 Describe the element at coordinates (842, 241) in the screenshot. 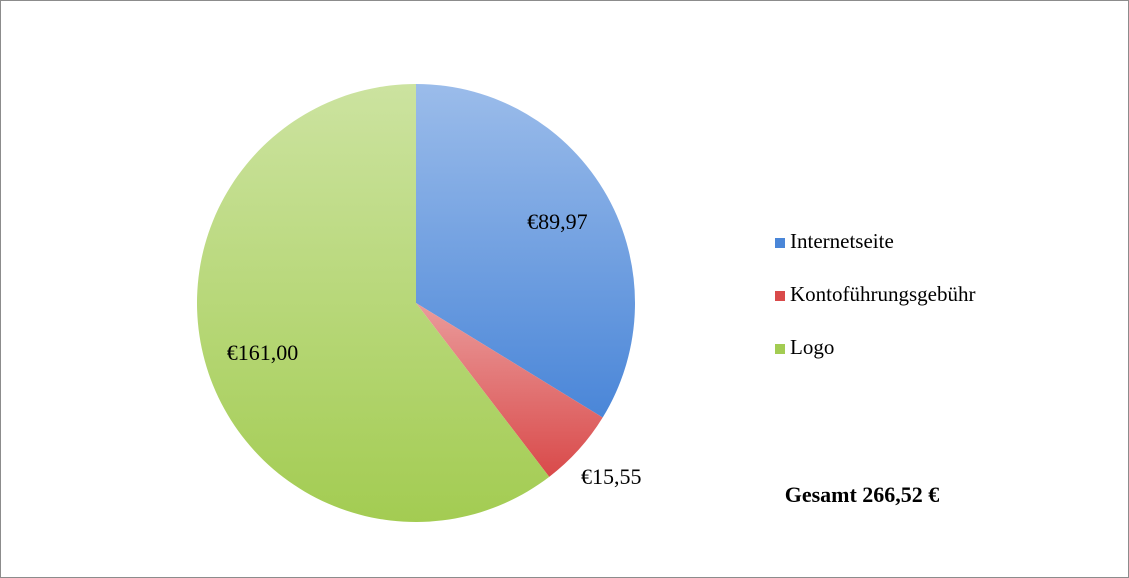

I see `legend-label: Internetseite` at that location.